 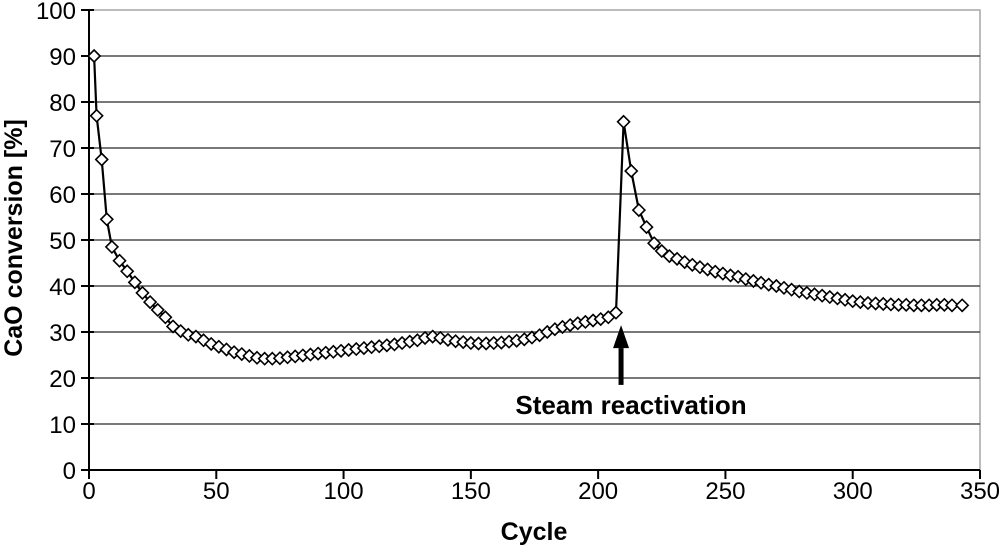 I want to click on x-tick-label-200: 200, so click(x=598, y=491).